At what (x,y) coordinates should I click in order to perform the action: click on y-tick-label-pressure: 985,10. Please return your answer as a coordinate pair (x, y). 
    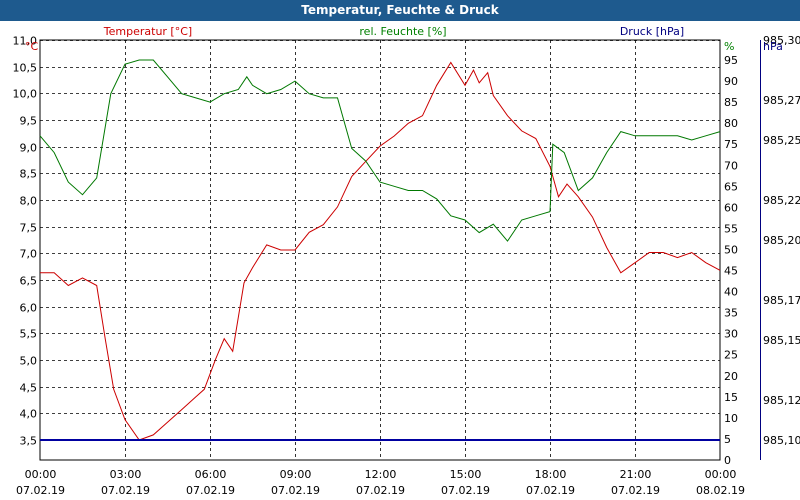
    Looking at the image, I should click on (781, 440).